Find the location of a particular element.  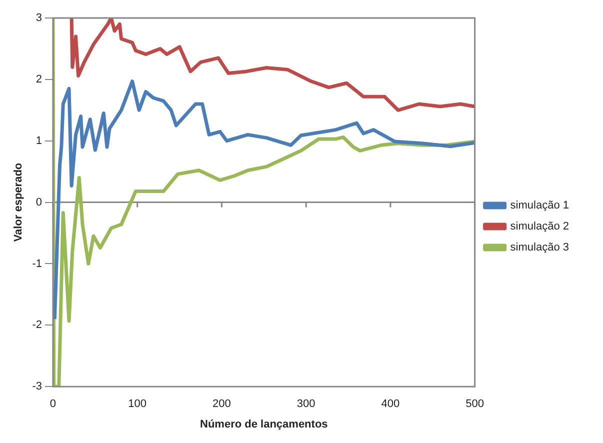

x-tick-label: 500 is located at coordinates (475, 404).